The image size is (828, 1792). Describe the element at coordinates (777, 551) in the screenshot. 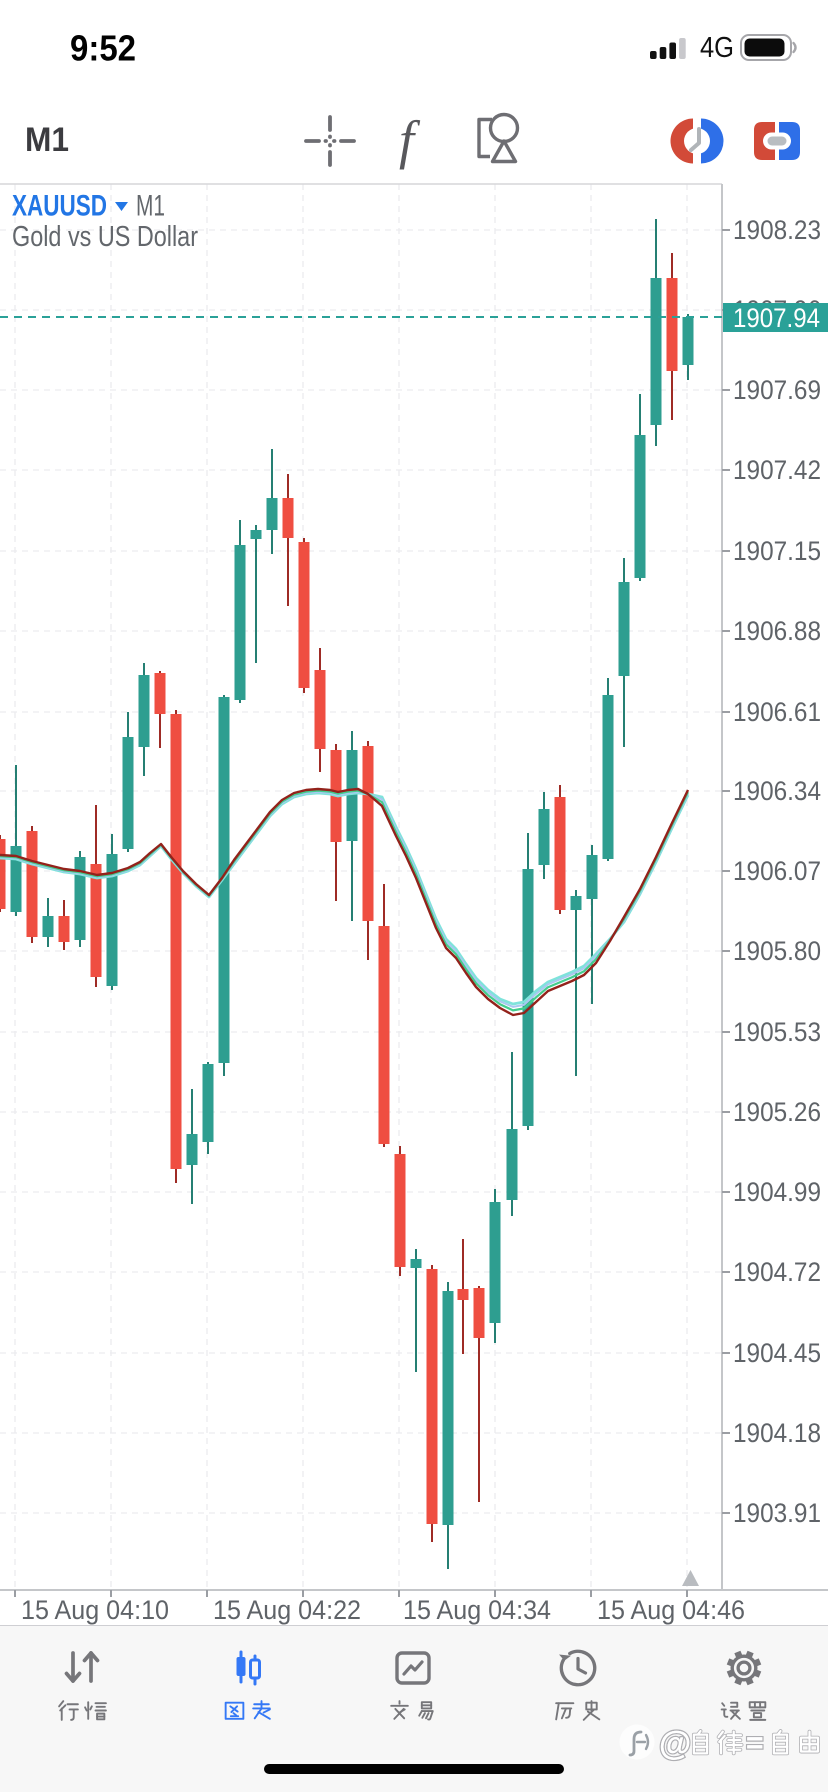

I see `svg-text: 1907.15` at that location.